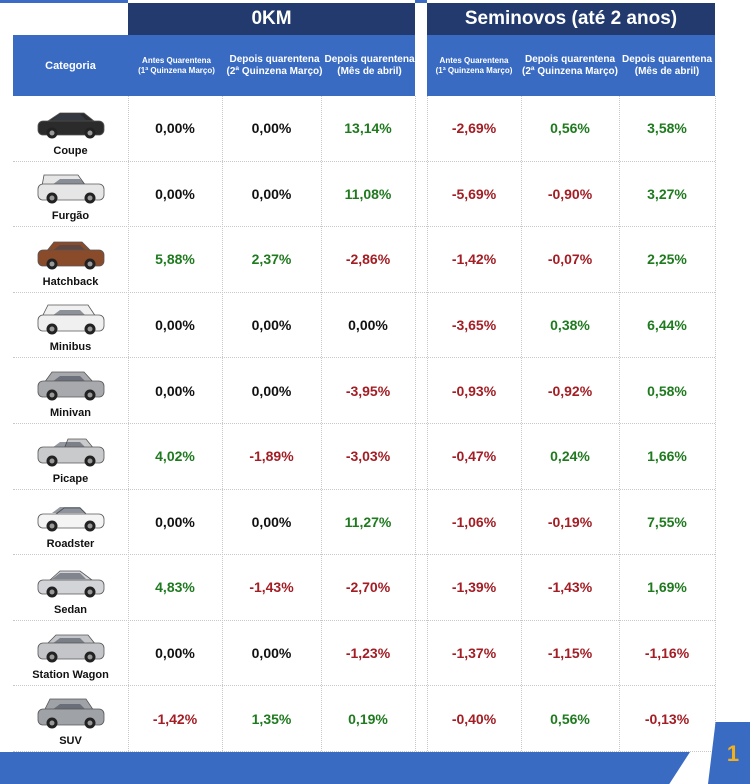 The width and height of the screenshot is (750, 784). What do you see at coordinates (667, 194) in the screenshot?
I see `value-cell: 3,27%` at bounding box center [667, 194].